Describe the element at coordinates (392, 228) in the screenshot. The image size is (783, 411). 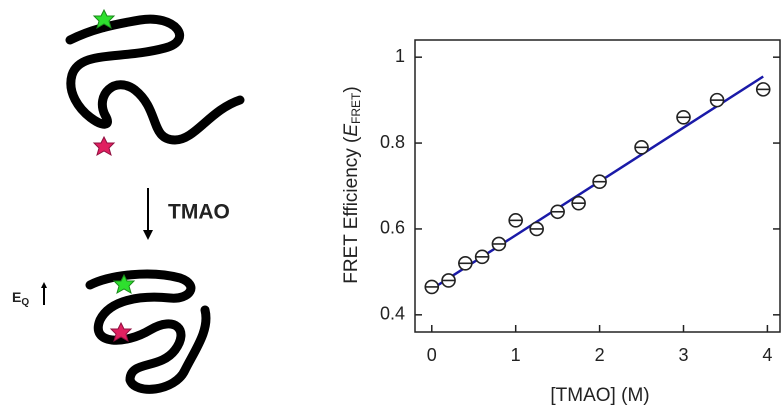
I see `y-tick-label: 0.6` at that location.